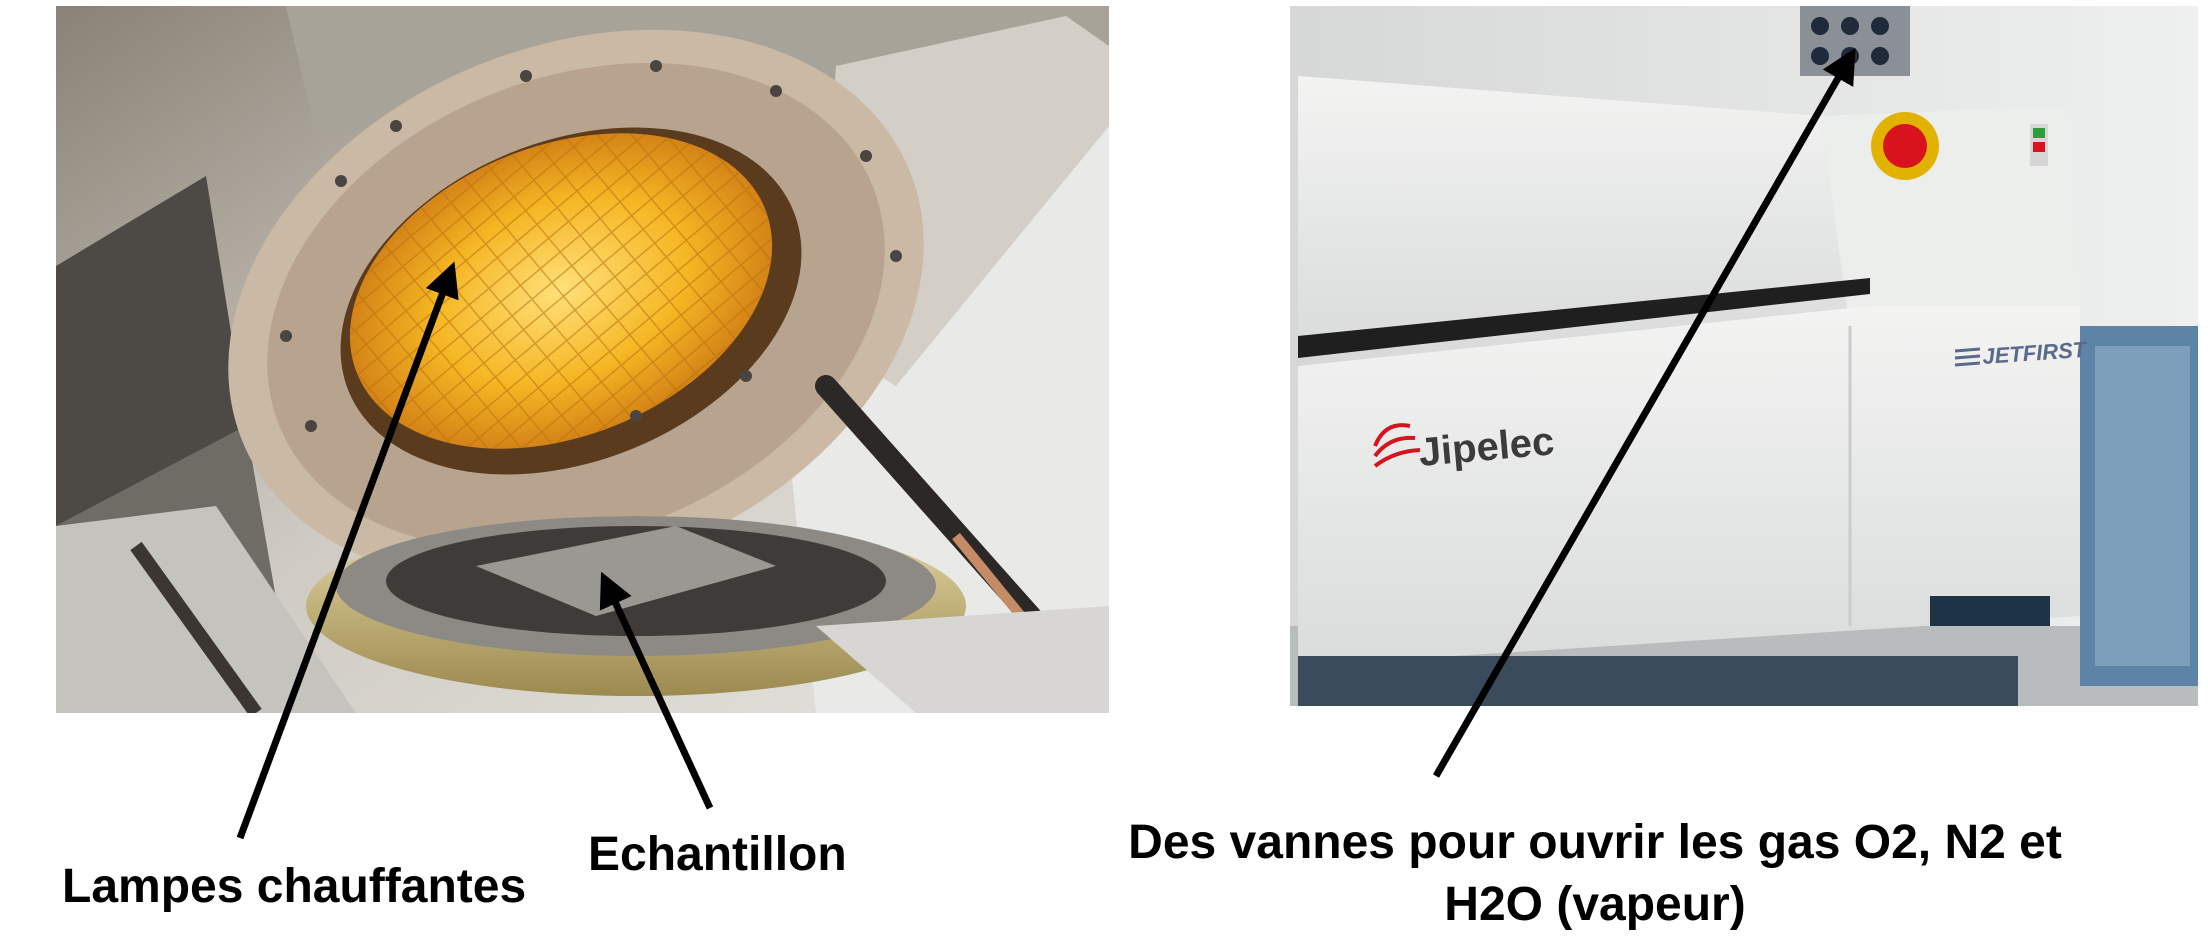  I want to click on caption-sample: Echantillon, so click(717, 854).